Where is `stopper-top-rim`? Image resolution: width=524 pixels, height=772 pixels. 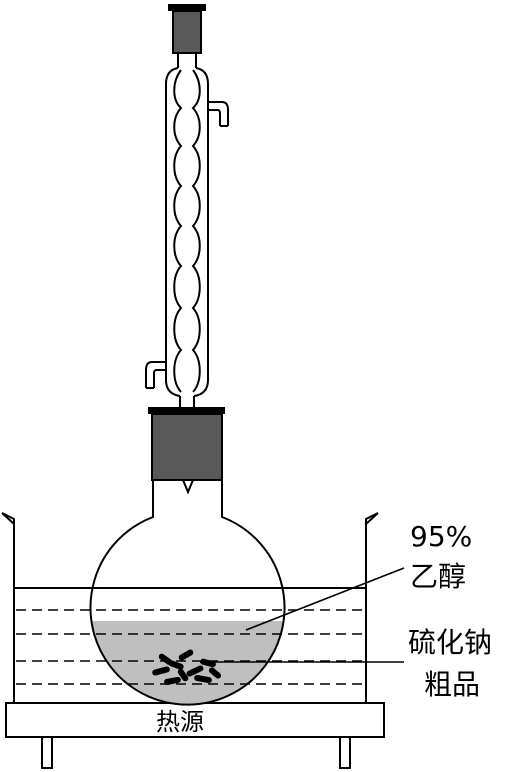
stopper-top-rim is located at coordinates (186, 410).